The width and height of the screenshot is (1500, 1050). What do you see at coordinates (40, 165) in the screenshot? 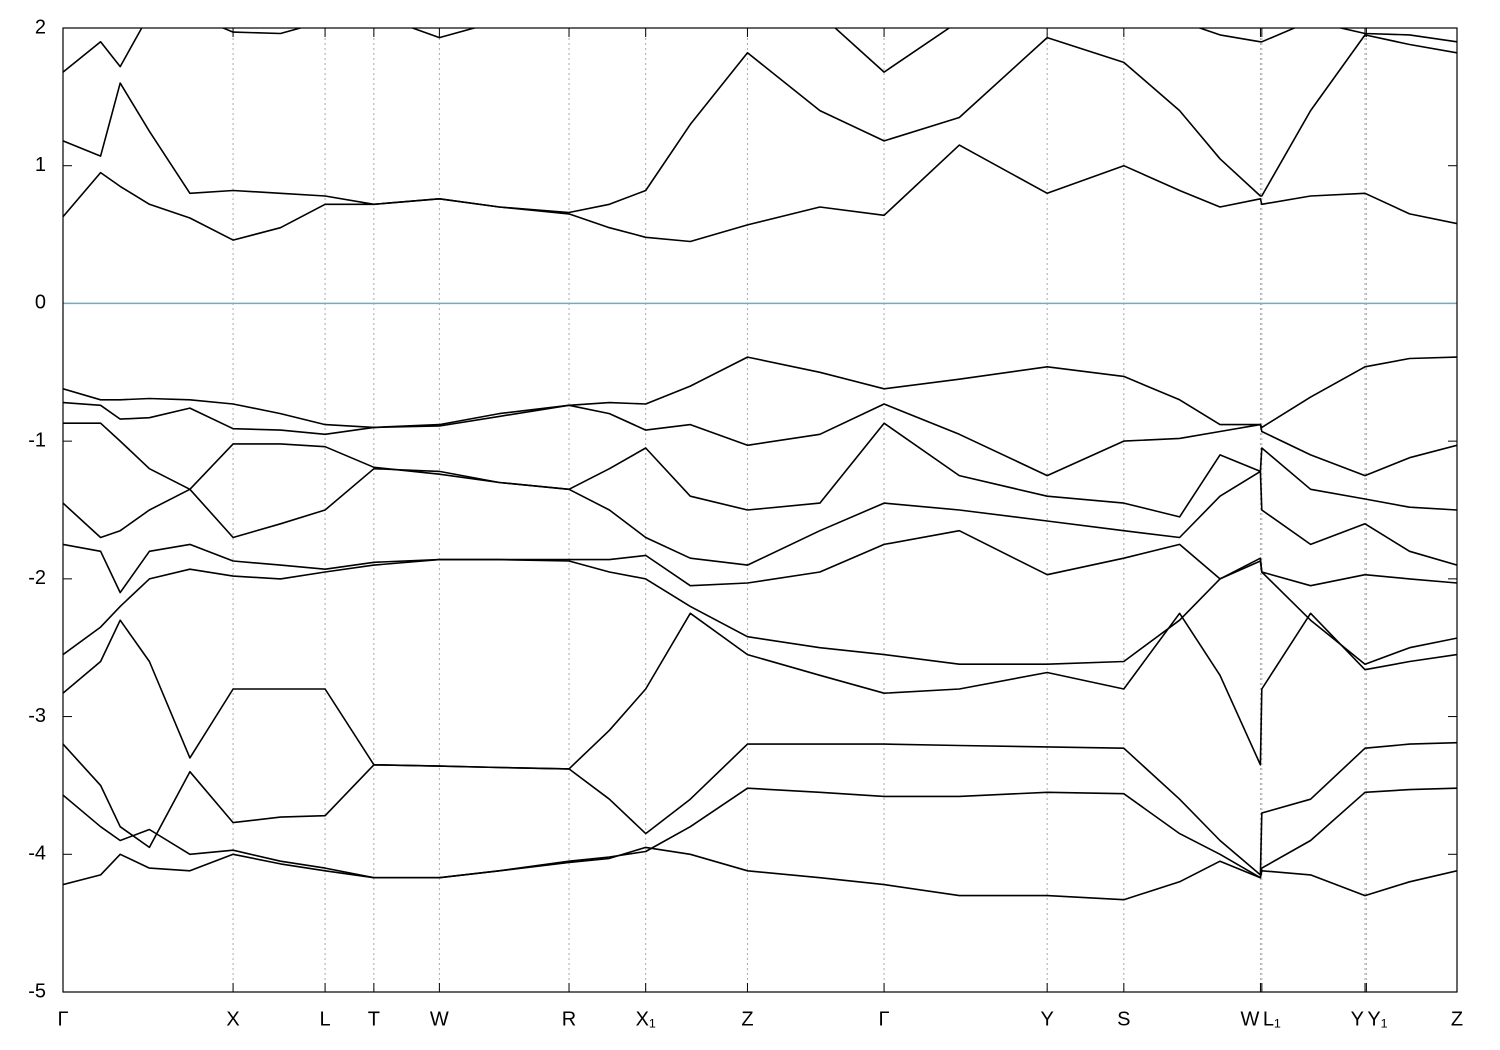
I see `y-tick-label: 1` at bounding box center [40, 165].